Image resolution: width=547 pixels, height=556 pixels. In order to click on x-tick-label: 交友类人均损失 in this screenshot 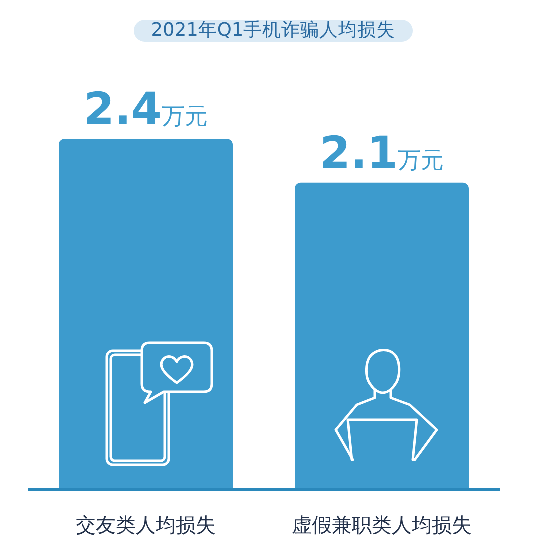, I will do `click(146, 525)`.